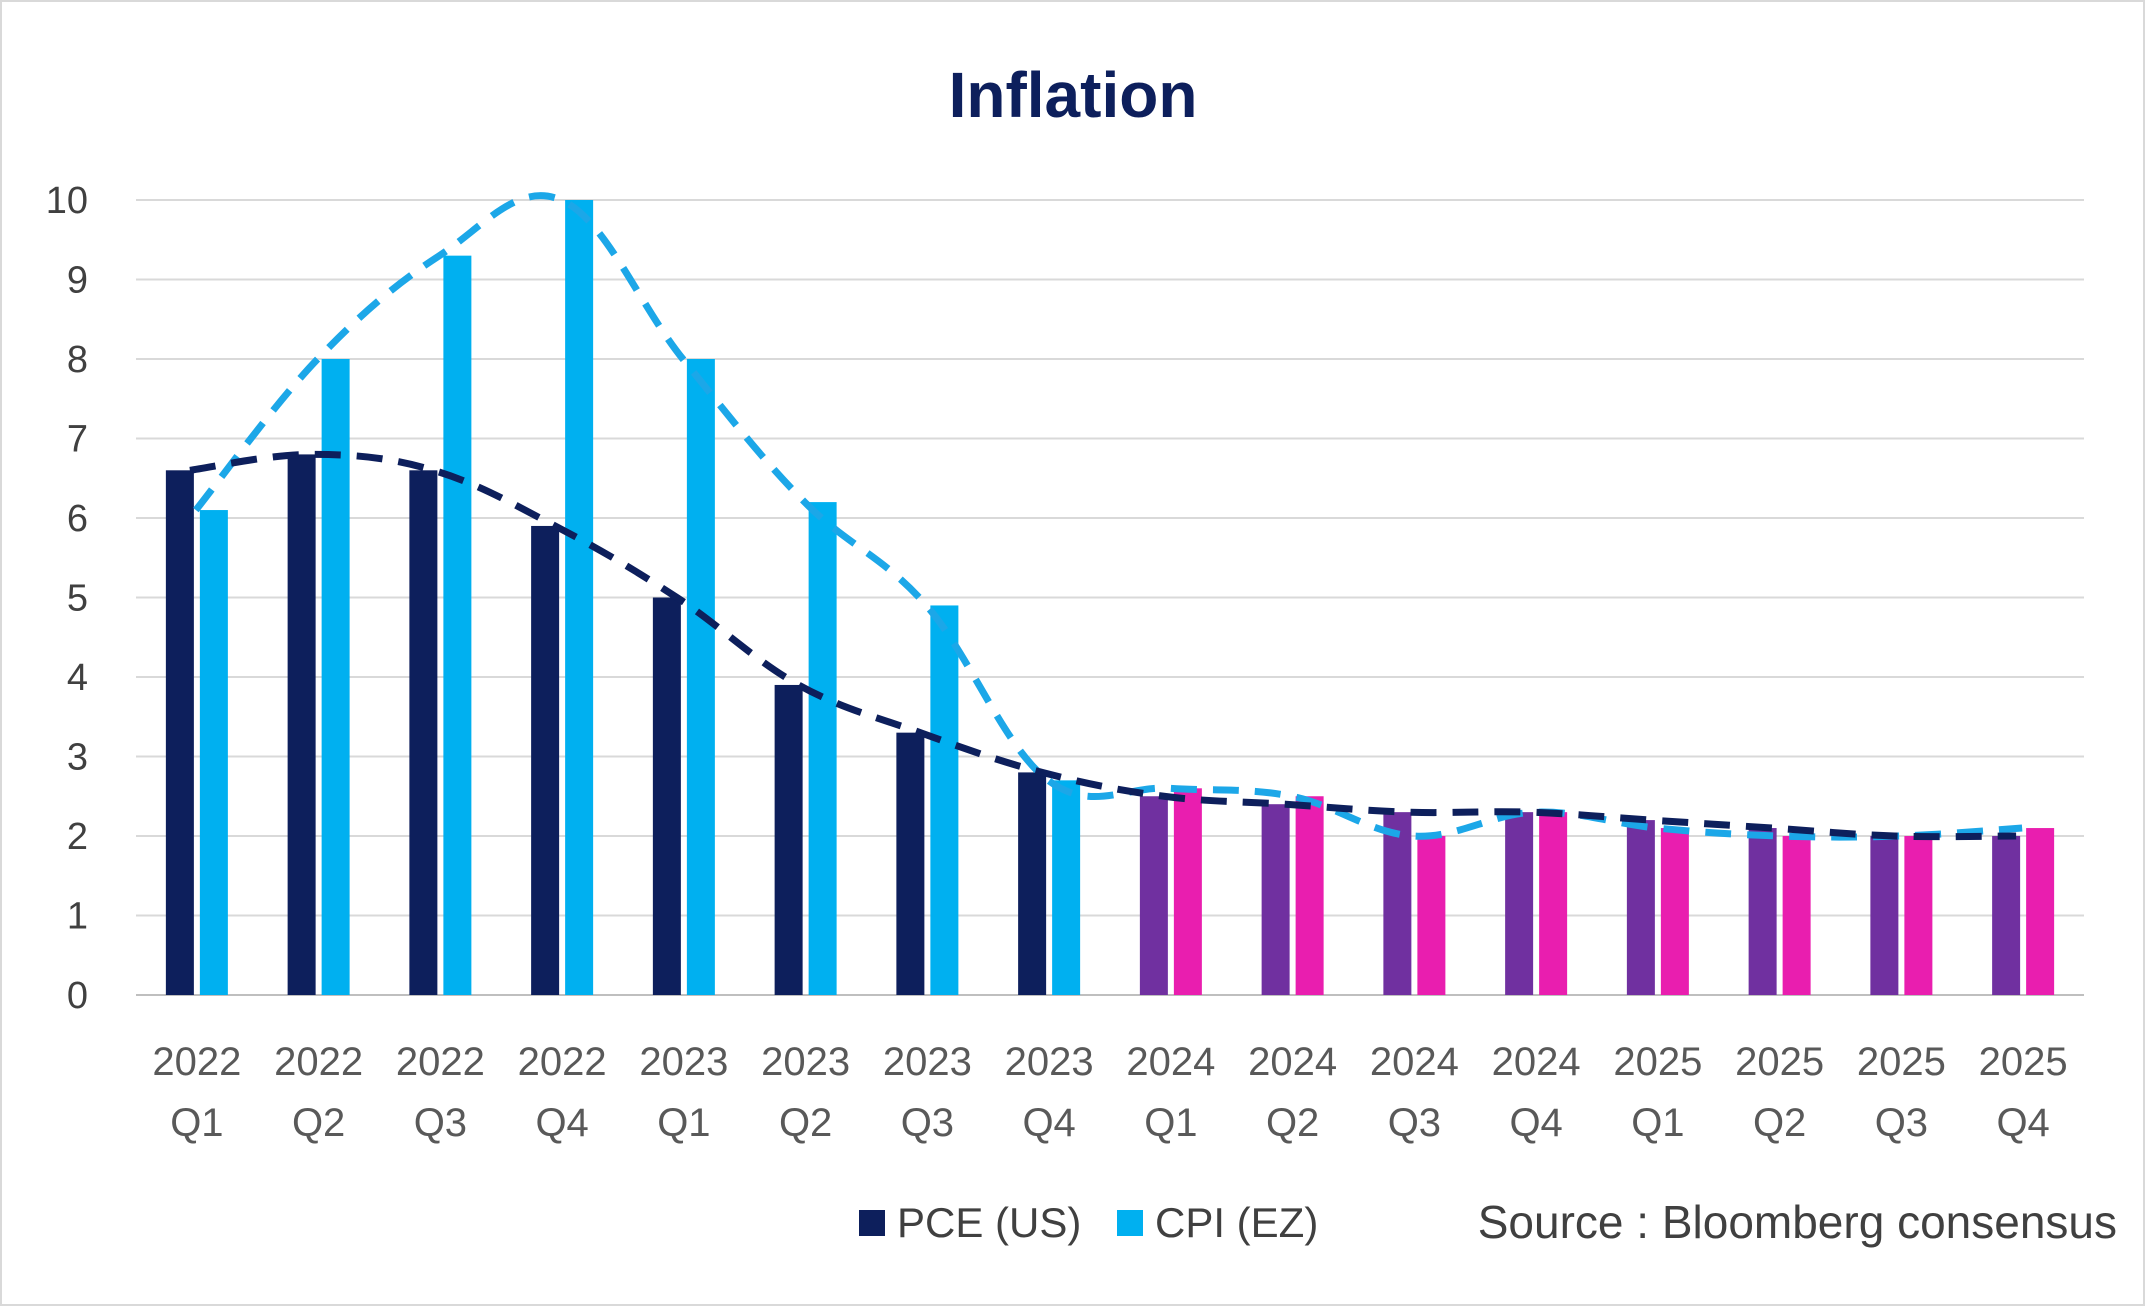 This screenshot has width=2145, height=1306. Describe the element at coordinates (77, 758) in the screenshot. I see `y-tick-label: 3` at that location.